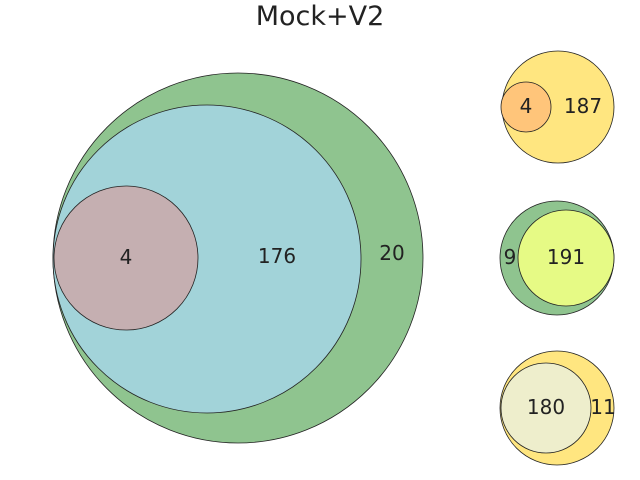 The height and width of the screenshot is (480, 640). I want to click on small1-outer-label: 187, so click(583, 106).